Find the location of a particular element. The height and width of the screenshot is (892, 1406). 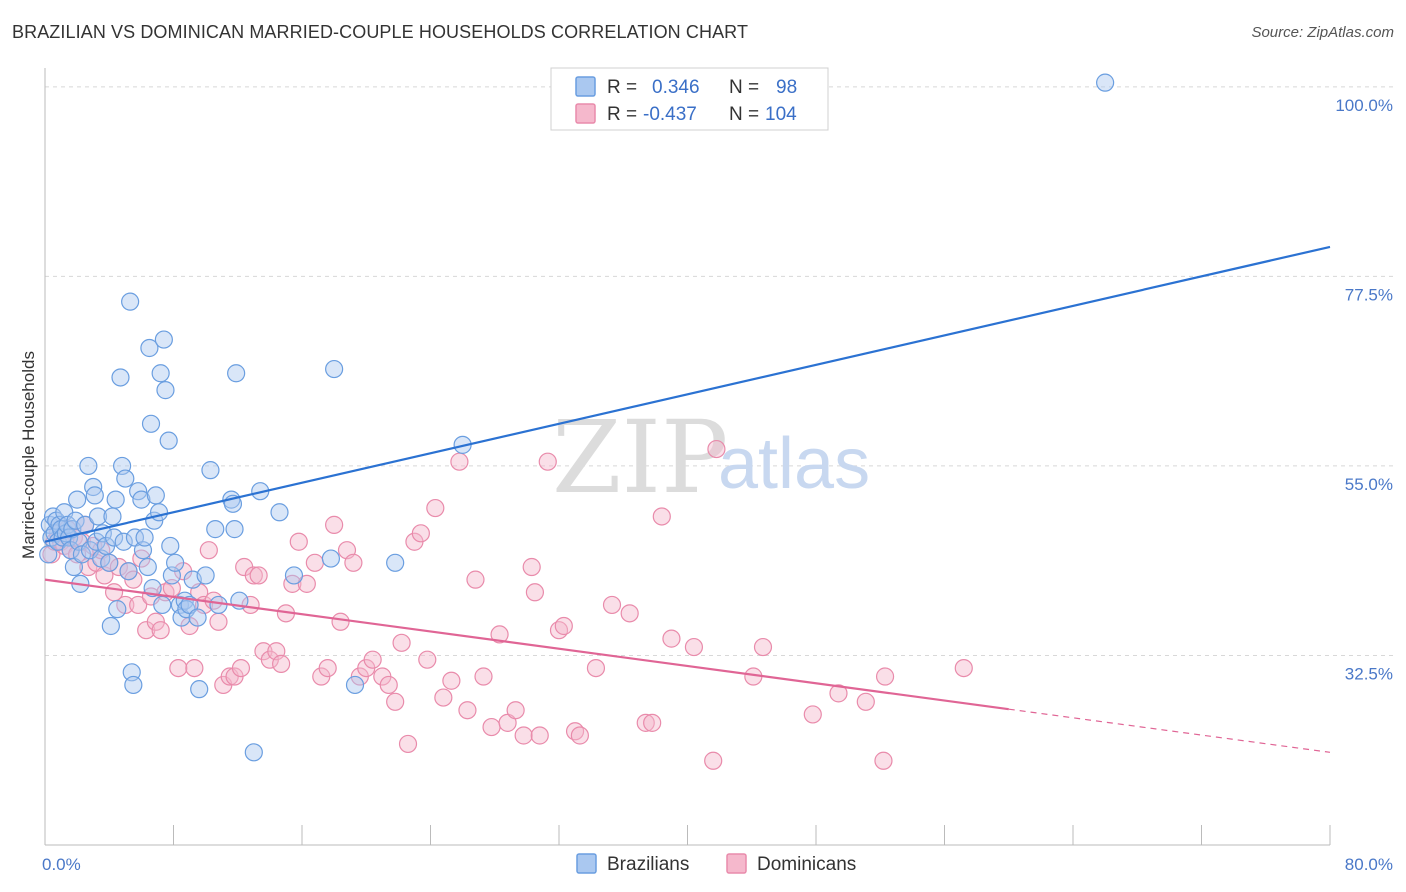

y-tick-label-0: 32.5% is located at coordinates (1369, 673).